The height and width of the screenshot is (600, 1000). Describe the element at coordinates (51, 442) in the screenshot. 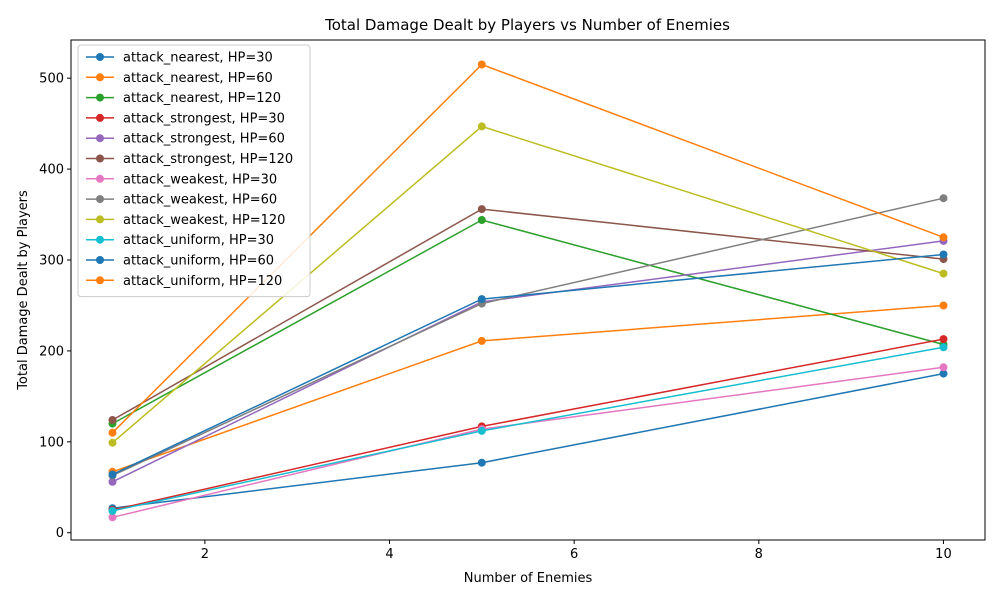

I see `y-tick-label: 100` at that location.